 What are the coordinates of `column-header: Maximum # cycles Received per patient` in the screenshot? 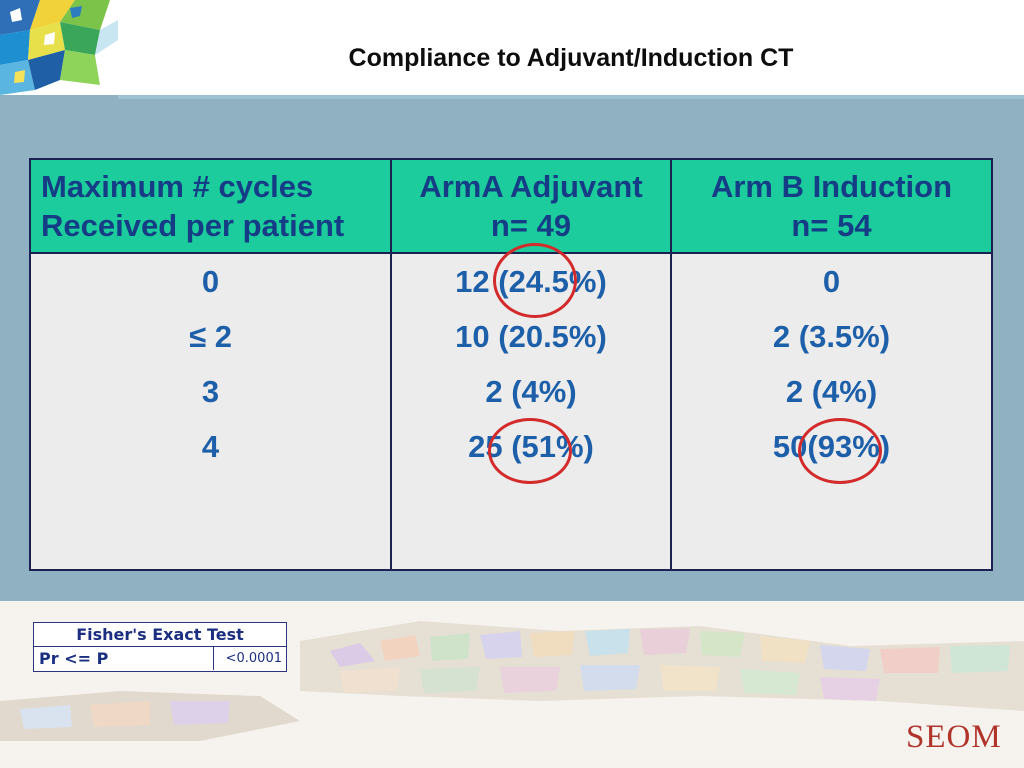 It's located at (210, 206).